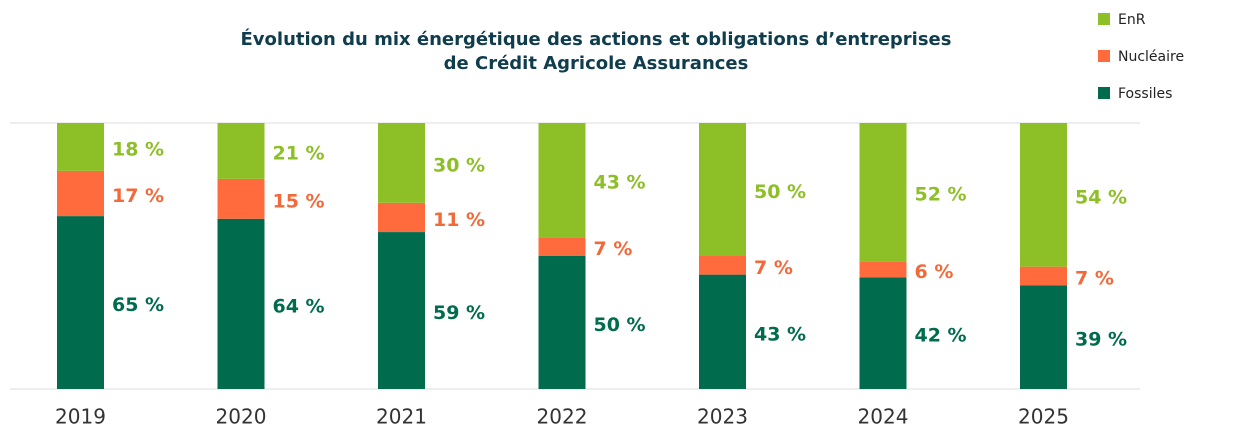 This screenshot has height=427, width=1243. What do you see at coordinates (883, 416) in the screenshot?
I see `x-tick-label: 2024` at bounding box center [883, 416].